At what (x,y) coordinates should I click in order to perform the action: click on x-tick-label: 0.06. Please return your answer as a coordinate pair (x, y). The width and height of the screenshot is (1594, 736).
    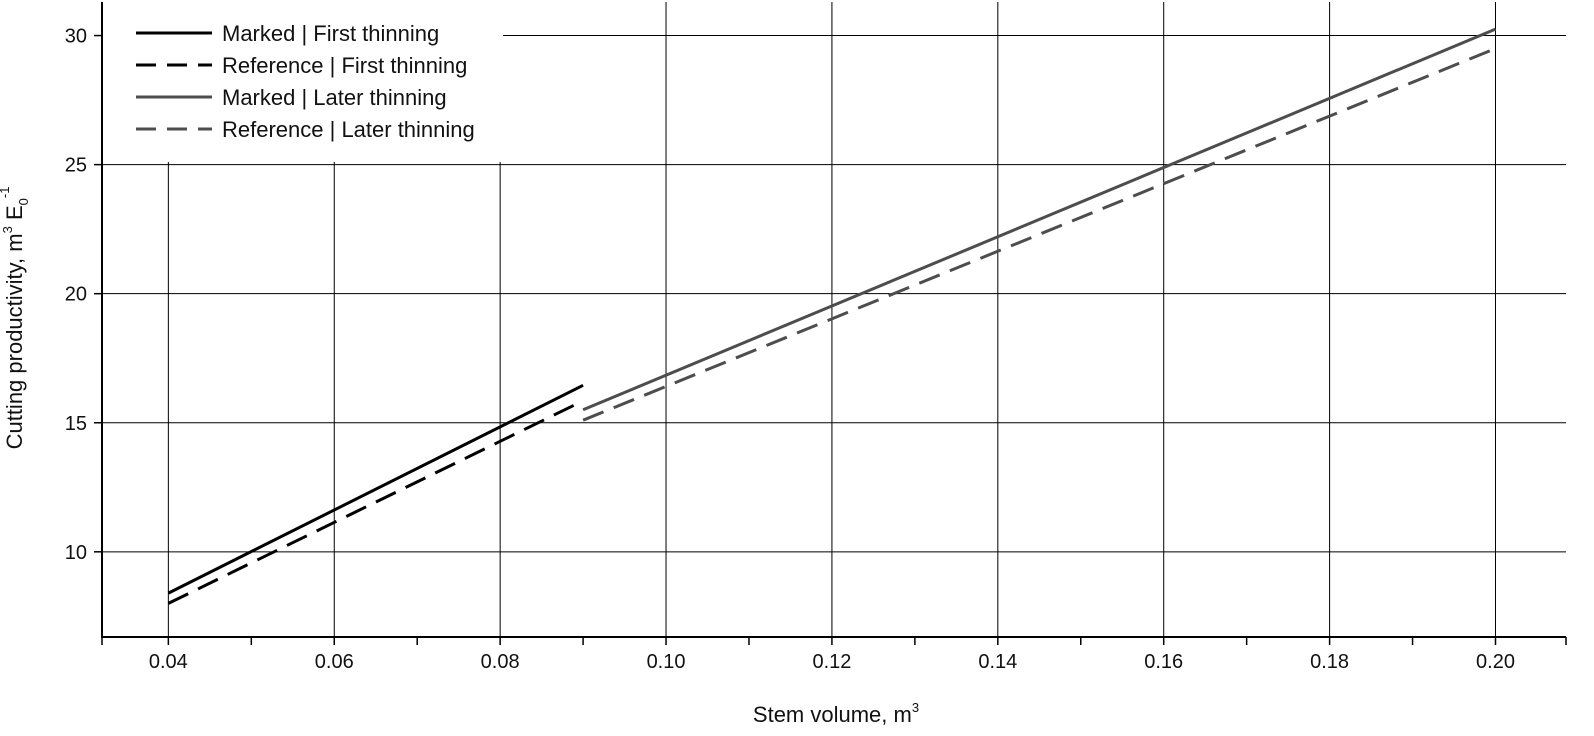
    Looking at the image, I should click on (334, 662).